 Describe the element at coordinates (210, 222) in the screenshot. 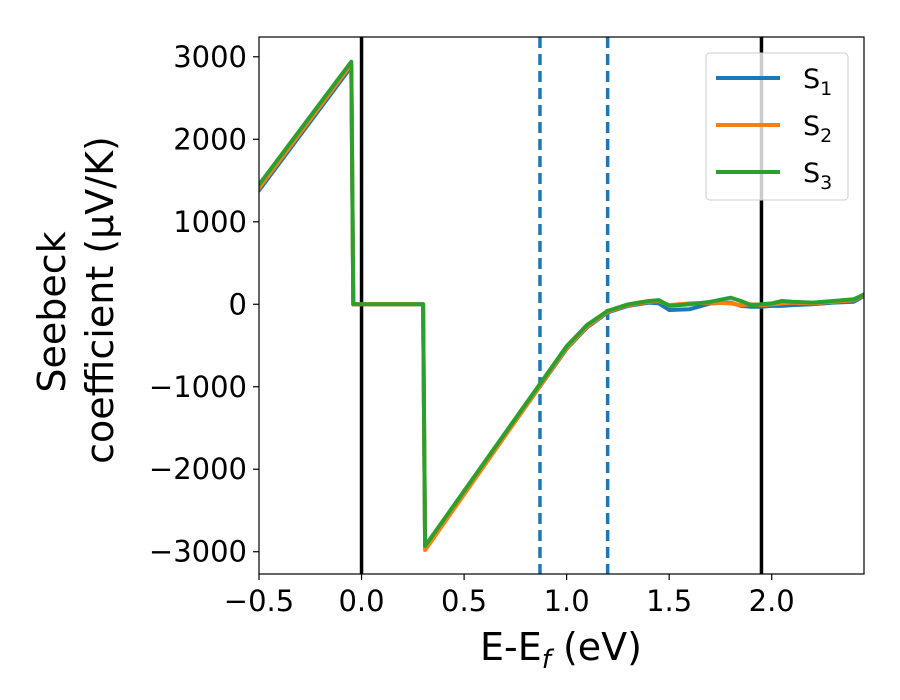

I see `y-tick-label: 1000` at that location.